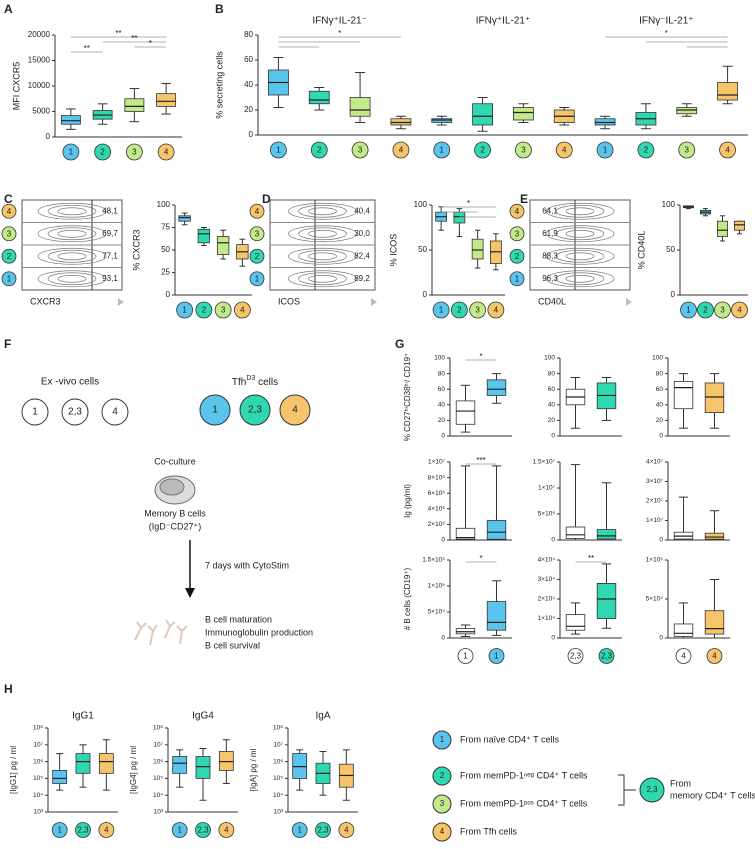  Describe the element at coordinates (524, 775) in the screenshot. I see `legend-text: From memPD-1ⁿᵉᵍ CD4⁺ T cells` at that location.